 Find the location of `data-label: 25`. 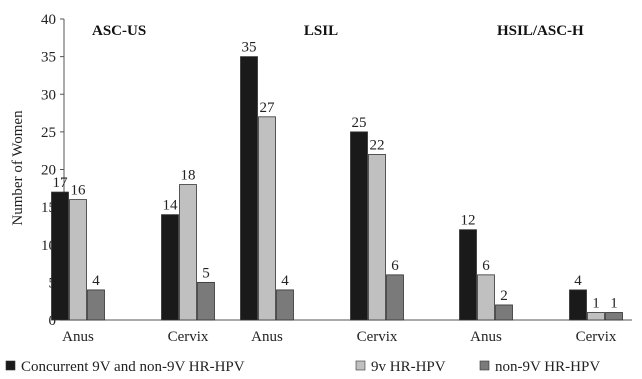

data-label: 25 is located at coordinates (359, 123).